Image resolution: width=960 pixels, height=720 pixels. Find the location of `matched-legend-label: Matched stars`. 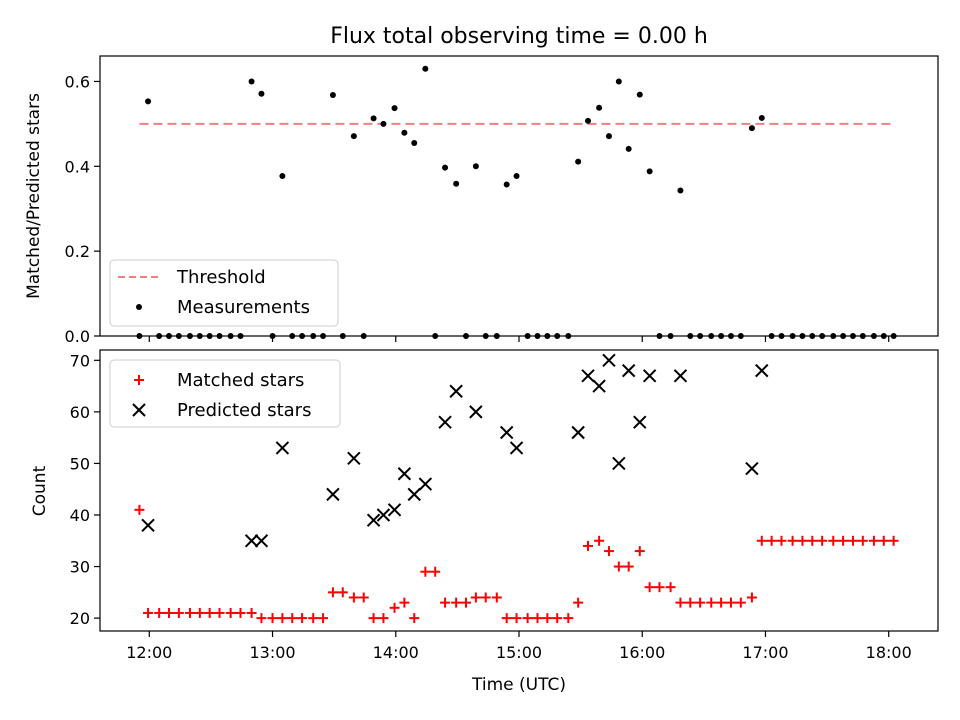

matched-legend-label: Matched stars is located at coordinates (240, 380).